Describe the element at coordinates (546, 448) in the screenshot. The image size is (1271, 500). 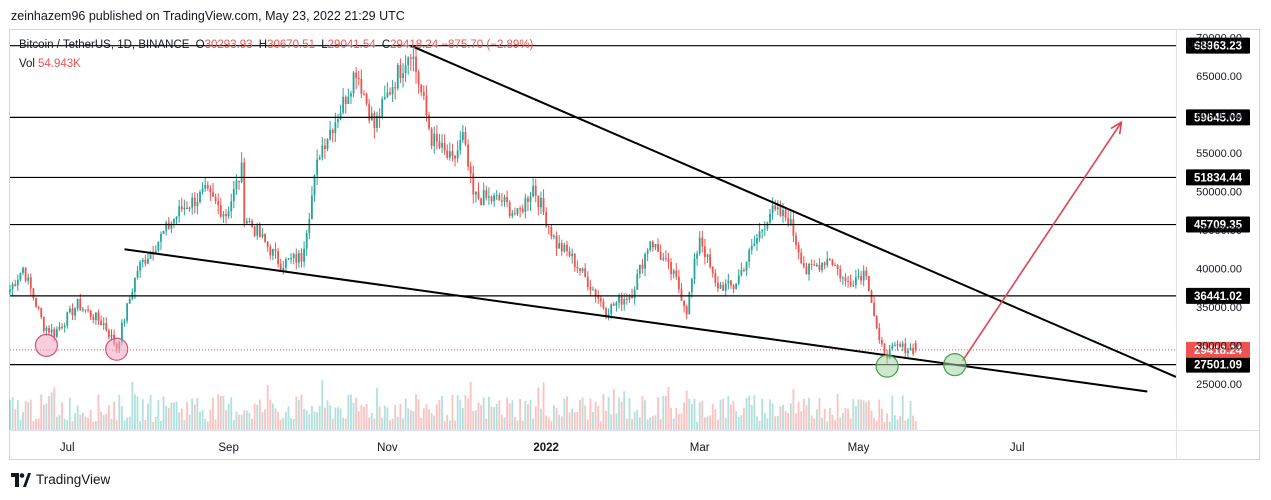
I see `x-tick-label: 2022` at that location.